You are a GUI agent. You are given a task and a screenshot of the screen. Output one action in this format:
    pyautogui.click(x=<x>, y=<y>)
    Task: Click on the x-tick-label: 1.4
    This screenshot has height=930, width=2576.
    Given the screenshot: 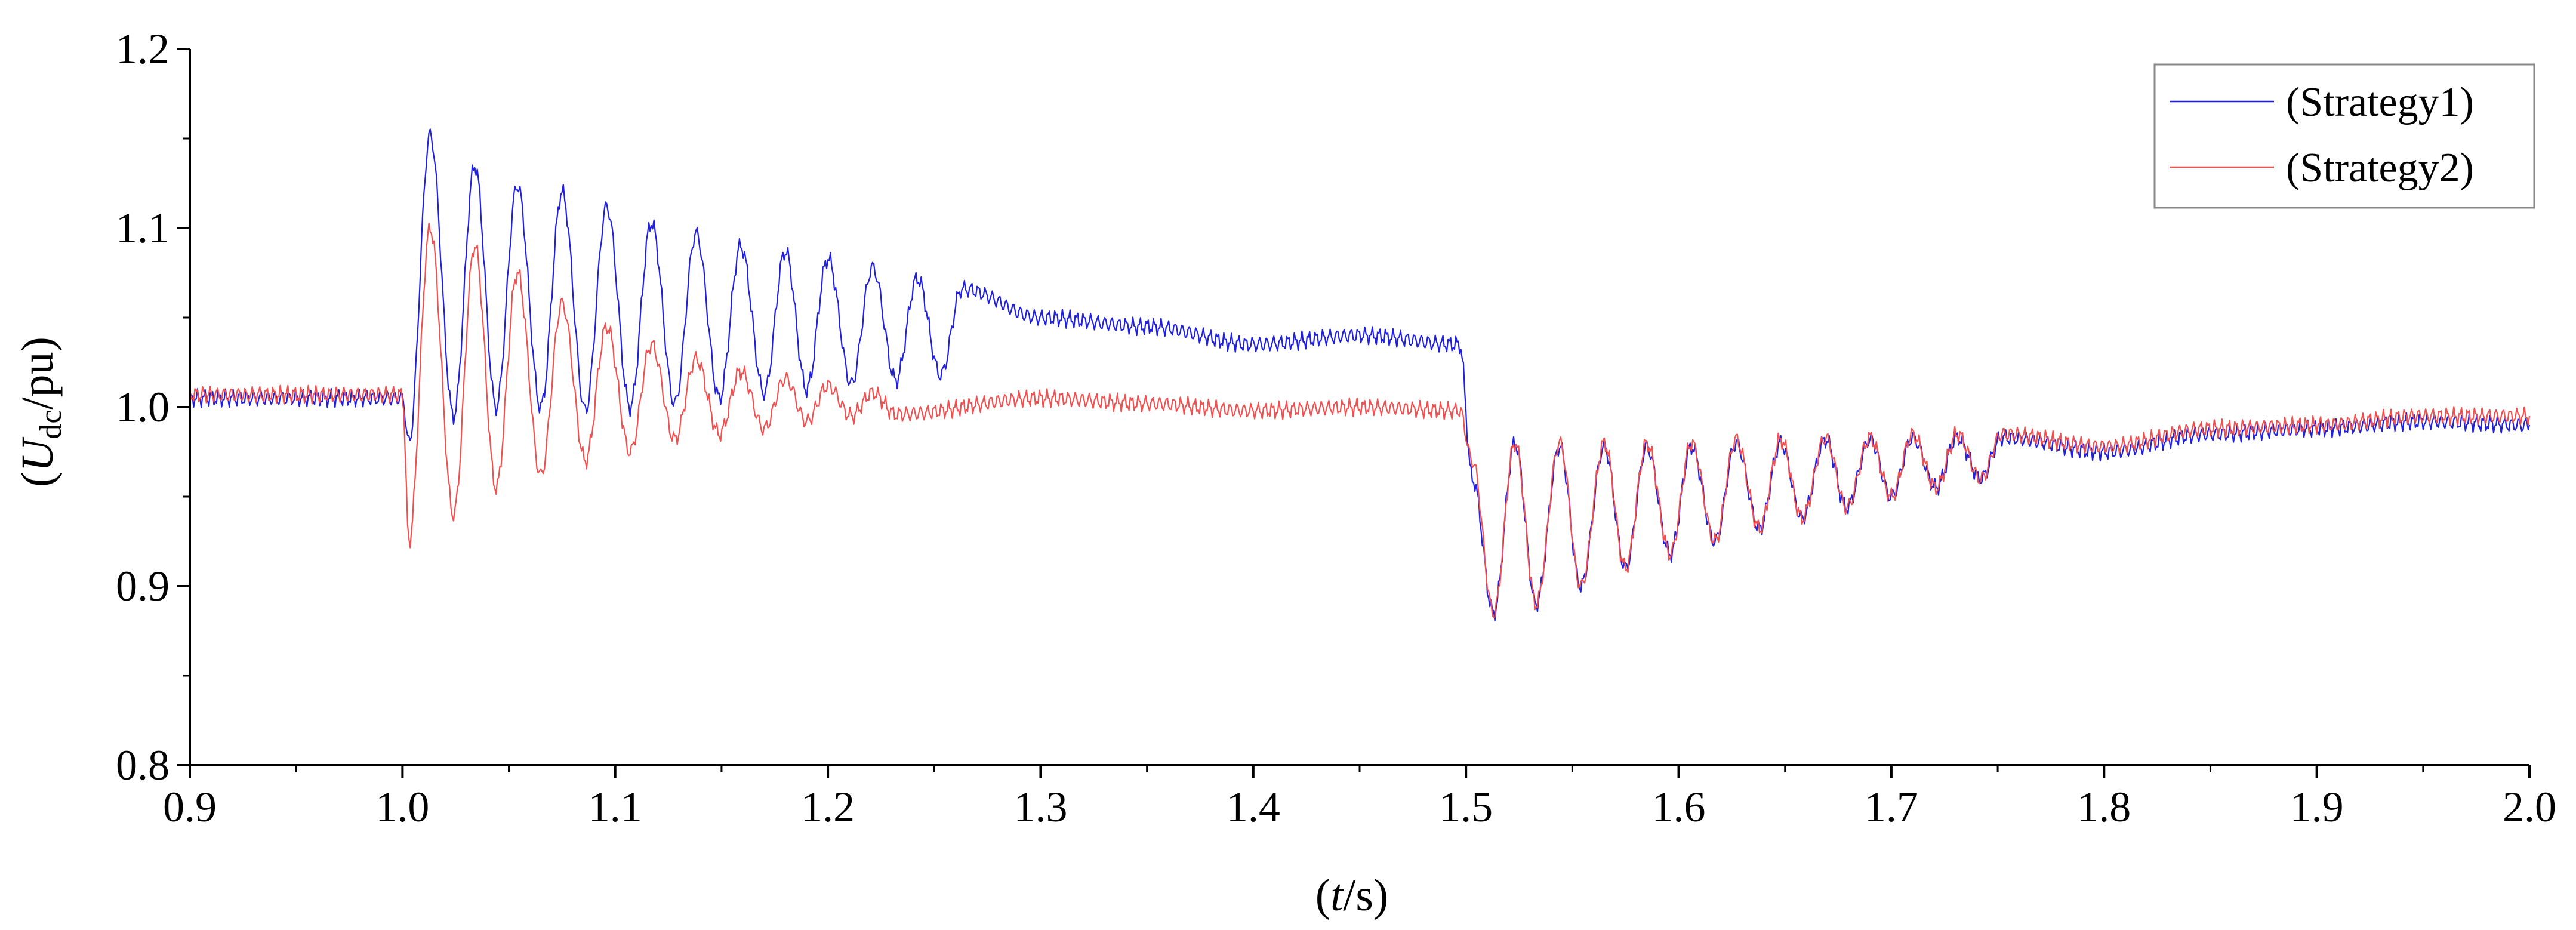 What is the action you would take?
    pyautogui.click(x=1253, y=807)
    